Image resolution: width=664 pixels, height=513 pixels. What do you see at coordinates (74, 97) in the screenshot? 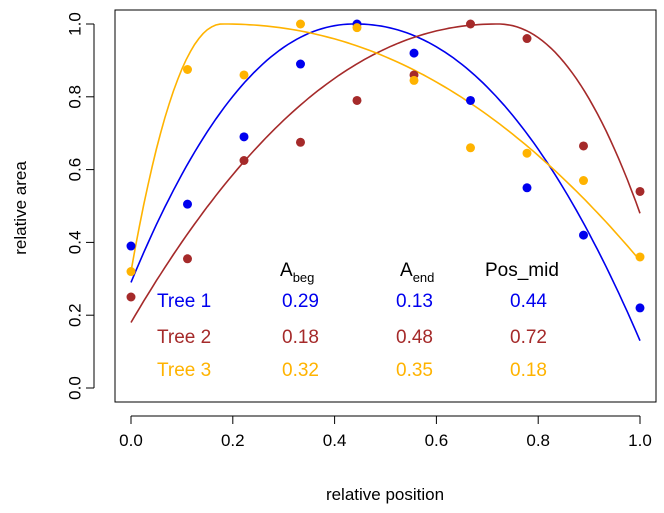
I see `y-tick-label: 0.8` at bounding box center [74, 97].